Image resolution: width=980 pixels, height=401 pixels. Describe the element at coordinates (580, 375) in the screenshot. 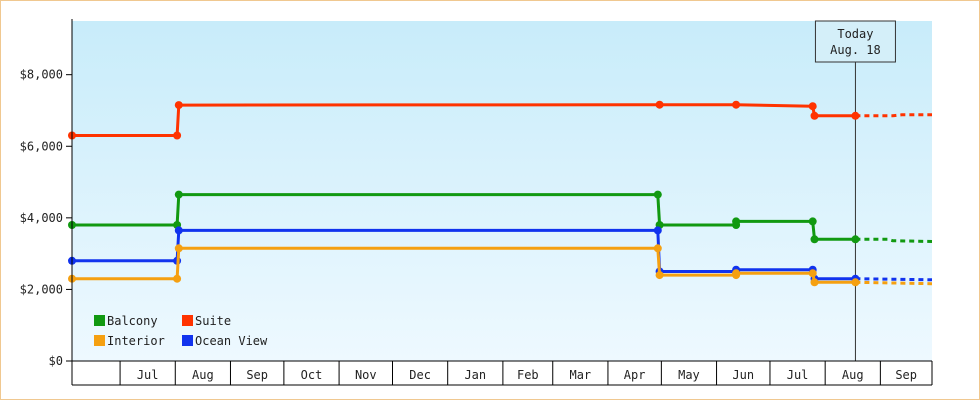

I see `x-tick-label-8: Mar` at that location.